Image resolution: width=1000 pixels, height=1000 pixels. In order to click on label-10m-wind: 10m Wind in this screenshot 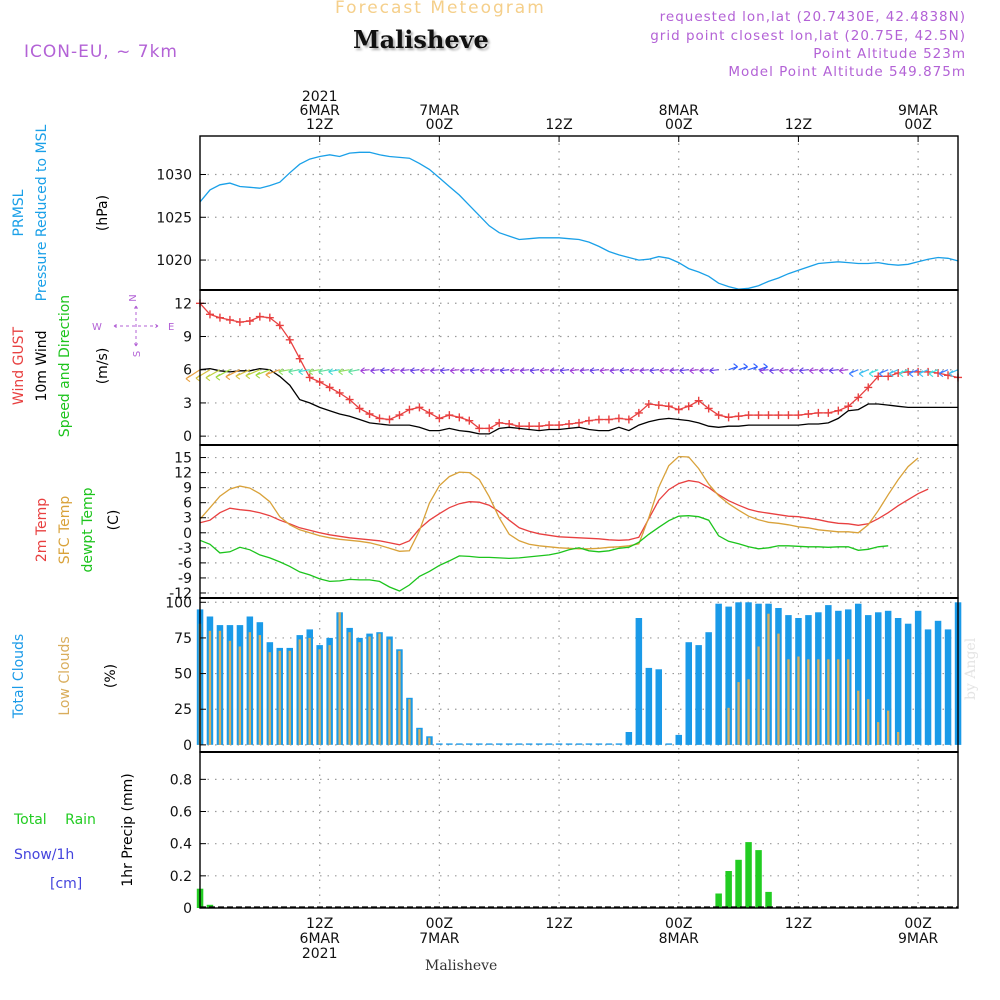, I will do `click(42, 365)`.